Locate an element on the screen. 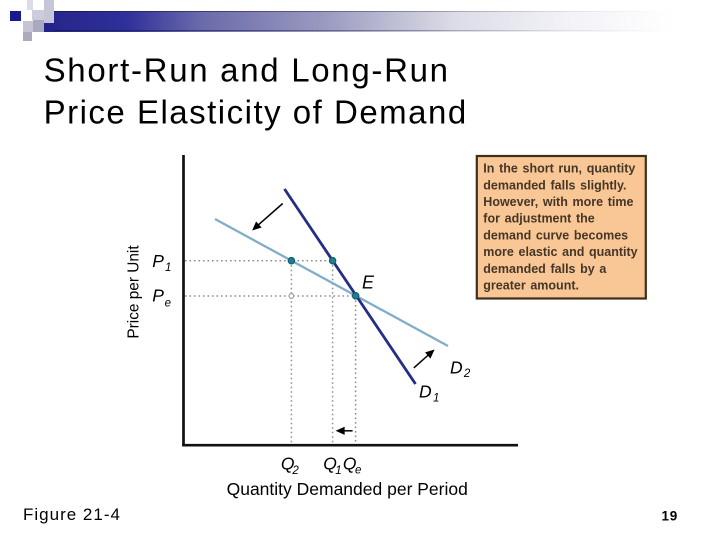 The height and width of the screenshot is (539, 720). svg-text: Price per Unit is located at coordinates (134, 292).